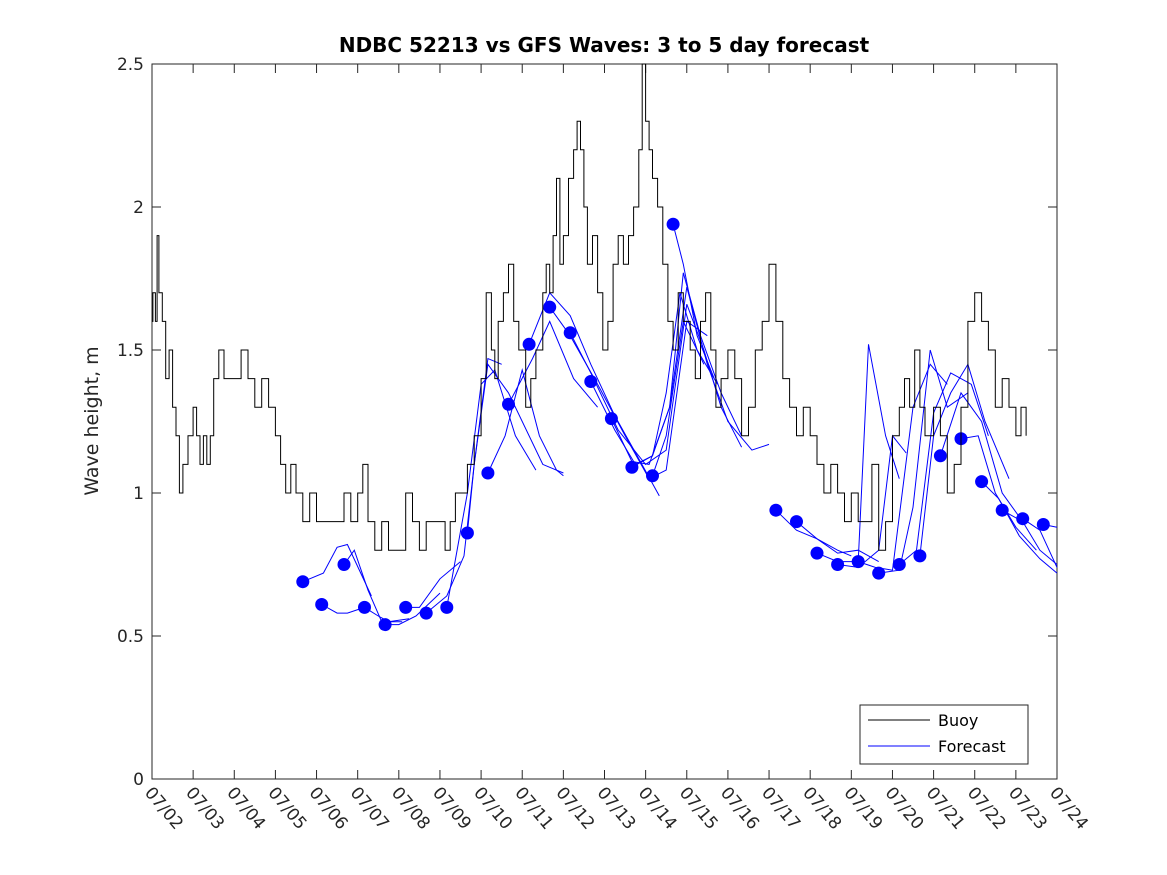 The width and height of the screenshot is (1167, 875). Describe the element at coordinates (138, 780) in the screenshot. I see `y-tick-label: 0` at that location.